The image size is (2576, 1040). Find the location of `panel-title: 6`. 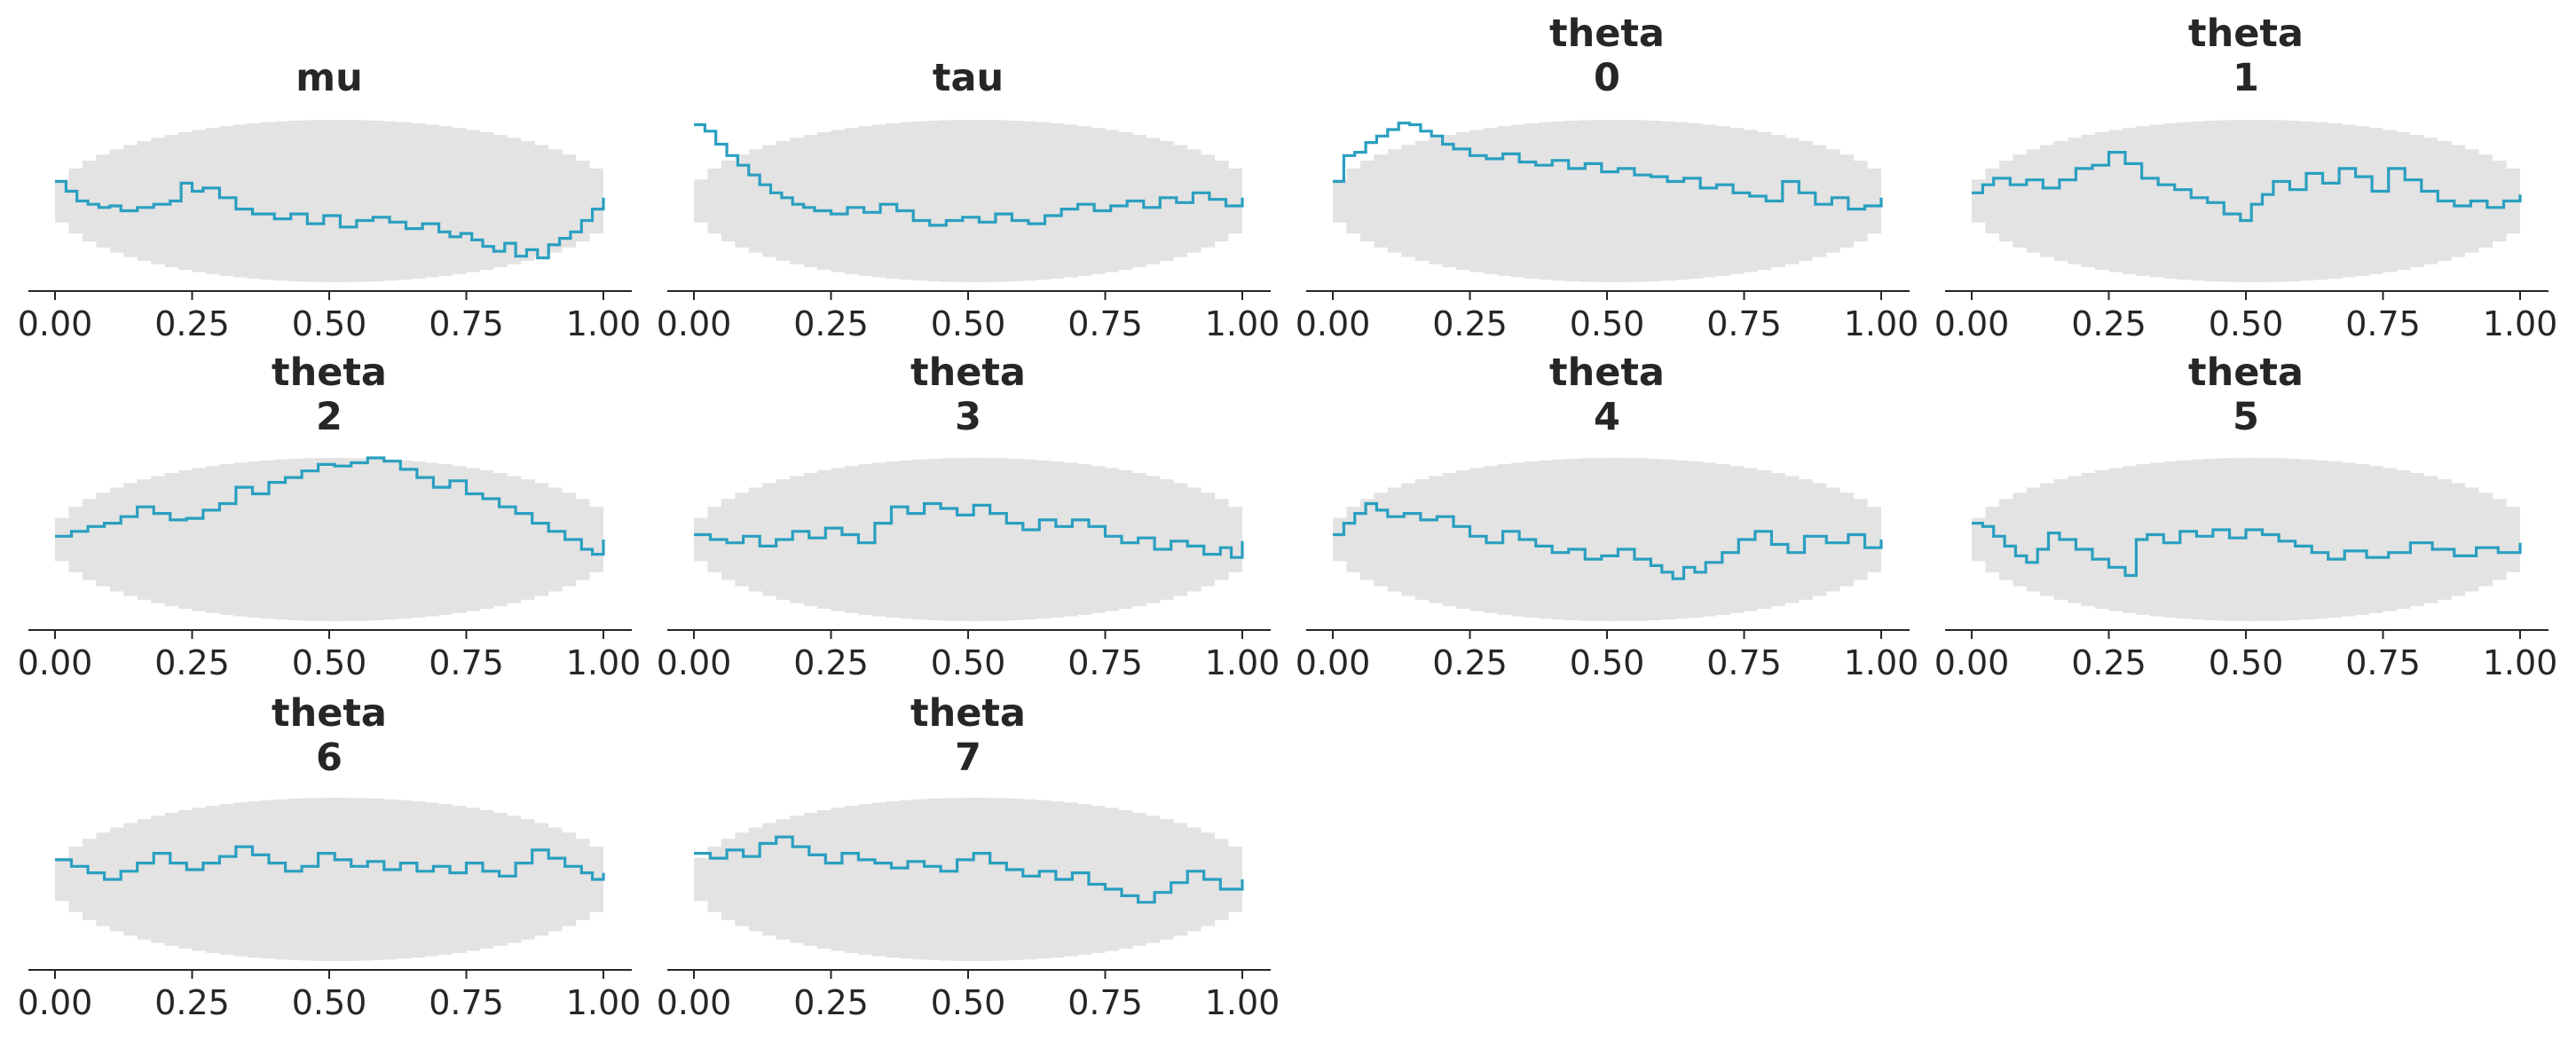

panel-title: 6 is located at coordinates (329, 758).